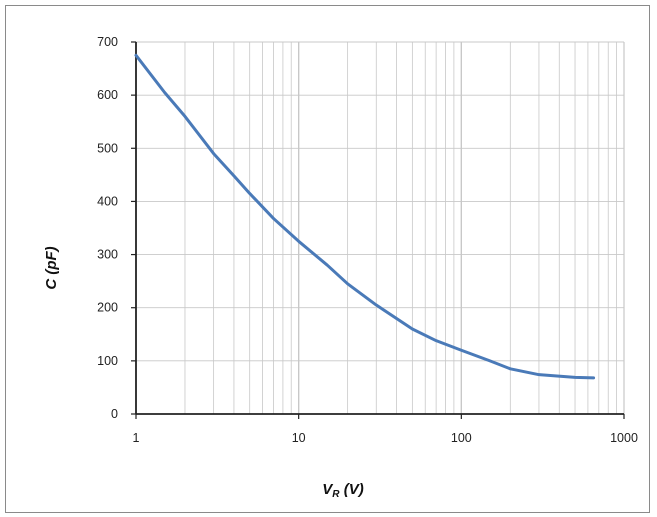 This screenshot has width=657, height=517. What do you see at coordinates (136, 438) in the screenshot?
I see `x-tick-label: 1` at bounding box center [136, 438].